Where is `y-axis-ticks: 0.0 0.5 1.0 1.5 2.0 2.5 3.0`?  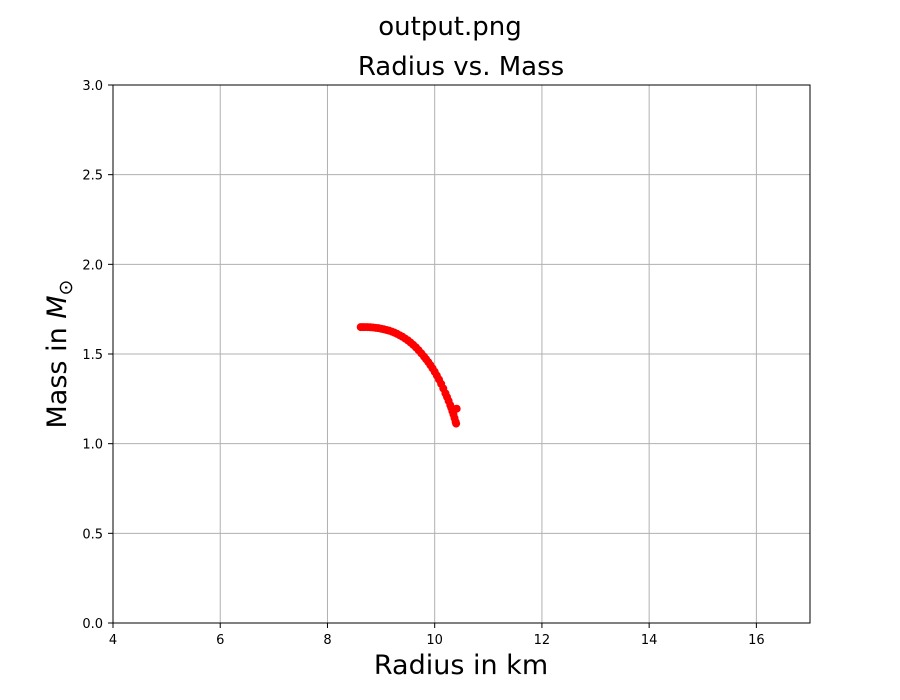
y-axis-ticks: 0.0 0.5 1.0 1.5 2.0 2.5 3.0 is located at coordinates (97, 355).